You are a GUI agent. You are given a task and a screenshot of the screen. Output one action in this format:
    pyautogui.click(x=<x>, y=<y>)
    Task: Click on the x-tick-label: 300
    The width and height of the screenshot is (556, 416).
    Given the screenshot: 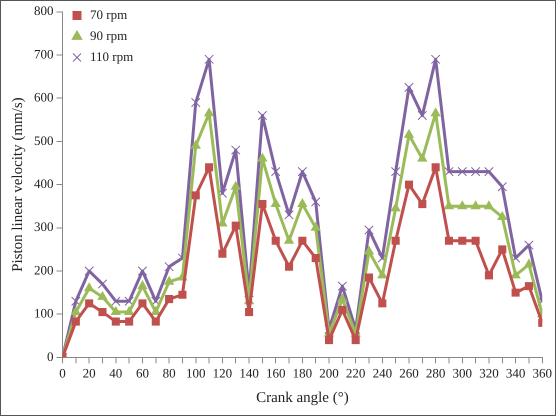 What is the action you would take?
    pyautogui.click(x=462, y=373)
    